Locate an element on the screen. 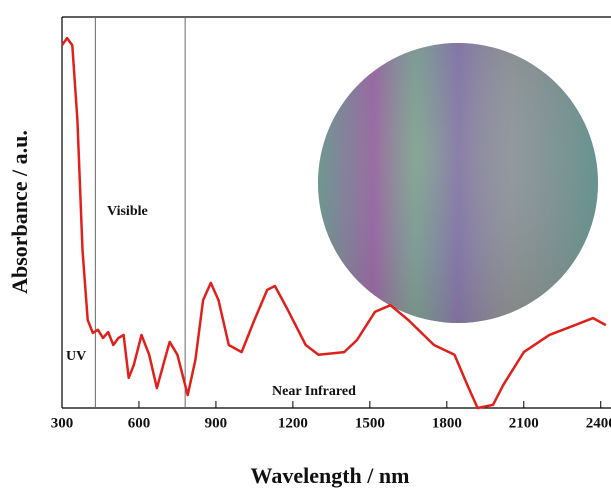  x-tick-label: 1200 is located at coordinates (293, 423).